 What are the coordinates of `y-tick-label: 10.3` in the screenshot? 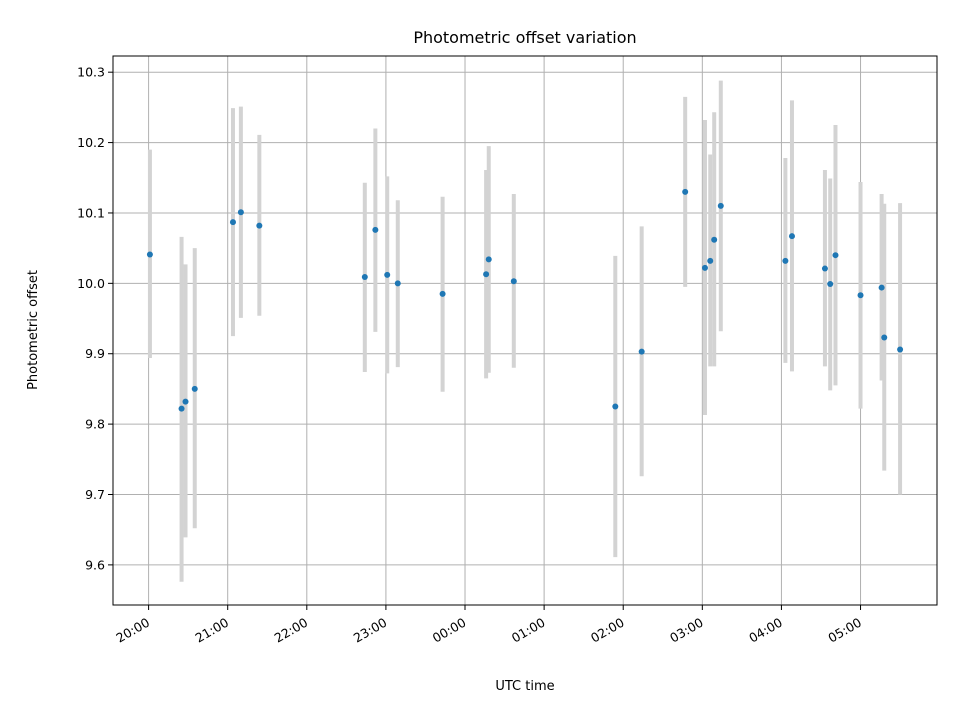 It's located at (91, 72).